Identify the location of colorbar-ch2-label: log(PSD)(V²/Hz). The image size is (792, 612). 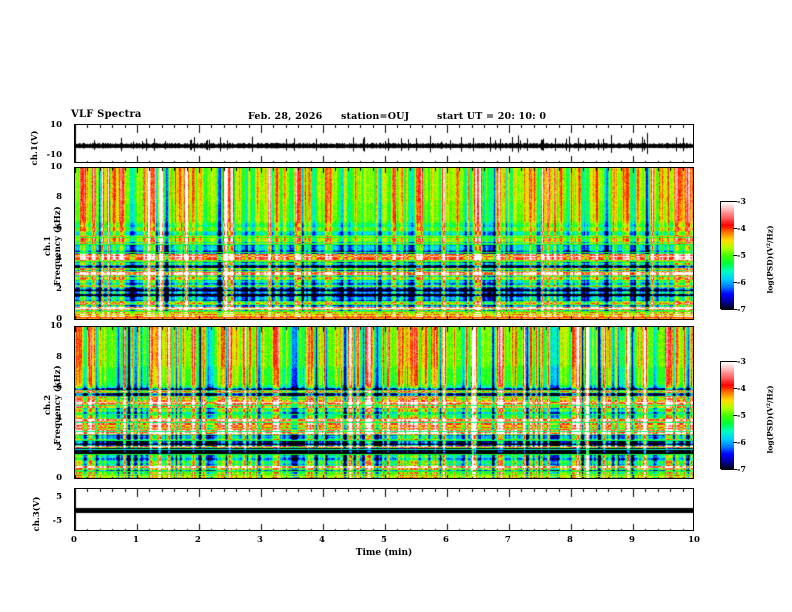
(770, 419).